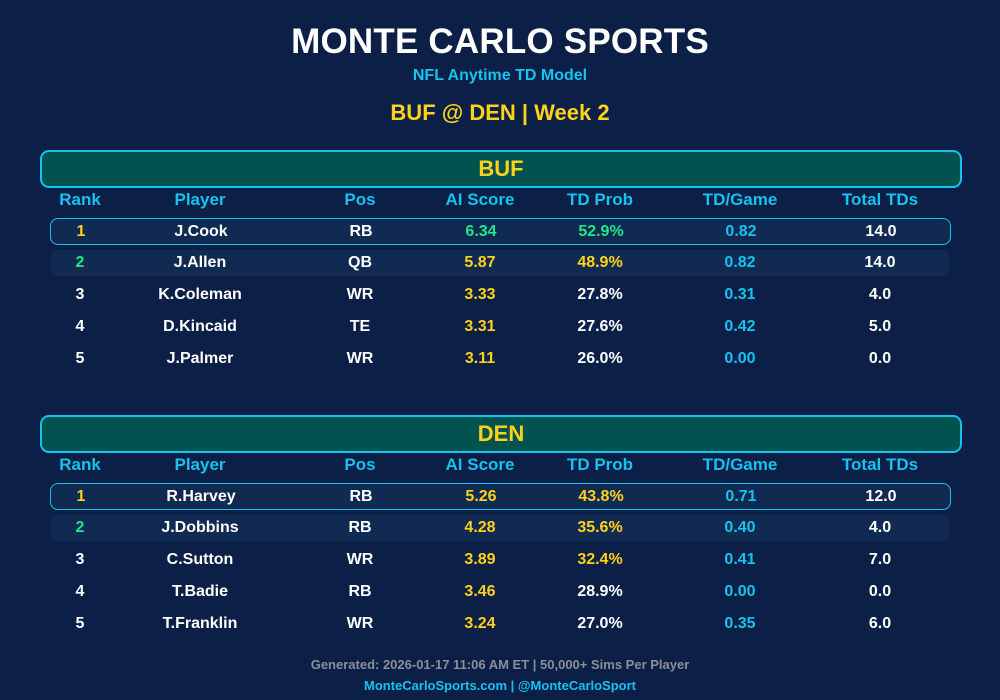 The image size is (1000, 700). I want to click on total-tds-cell: 5.0, so click(880, 326).